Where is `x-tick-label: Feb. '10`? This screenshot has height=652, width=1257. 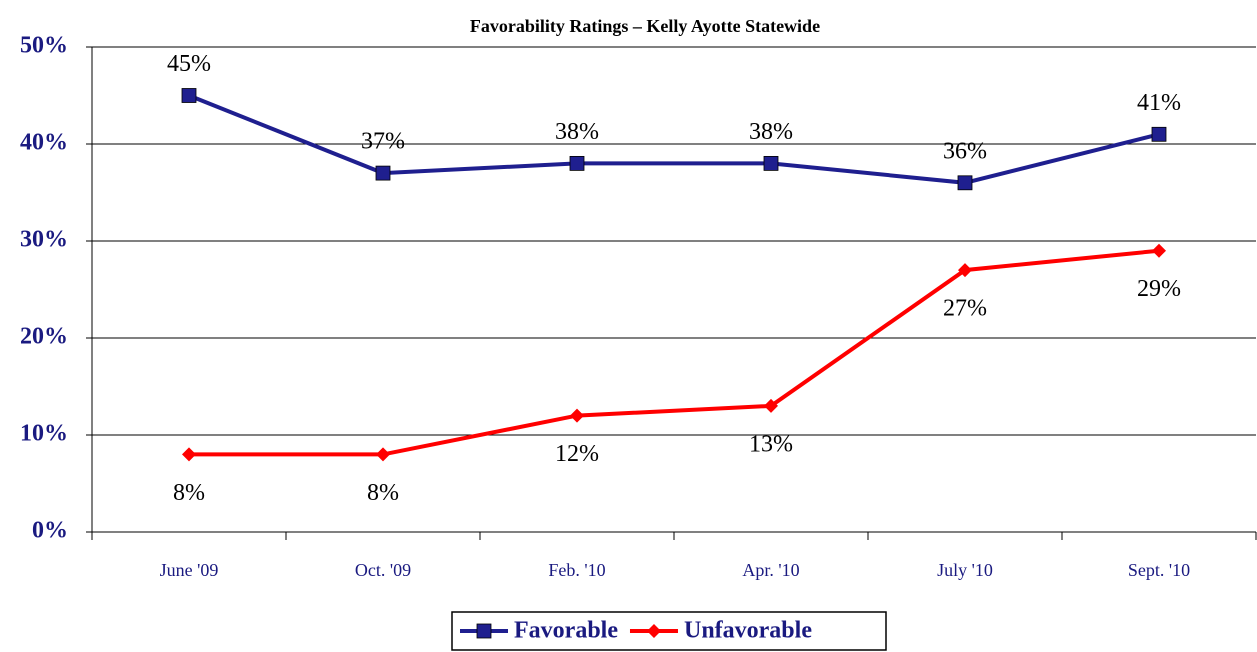
x-tick-label: Feb. '10 is located at coordinates (576, 570).